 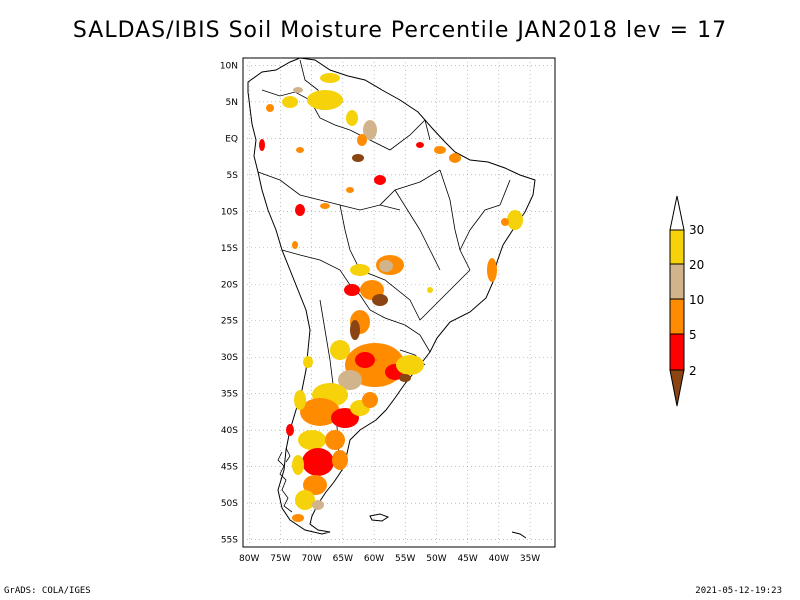 What do you see at coordinates (229, 431) in the screenshot?
I see `latitude-tick-label: 40S` at bounding box center [229, 431].